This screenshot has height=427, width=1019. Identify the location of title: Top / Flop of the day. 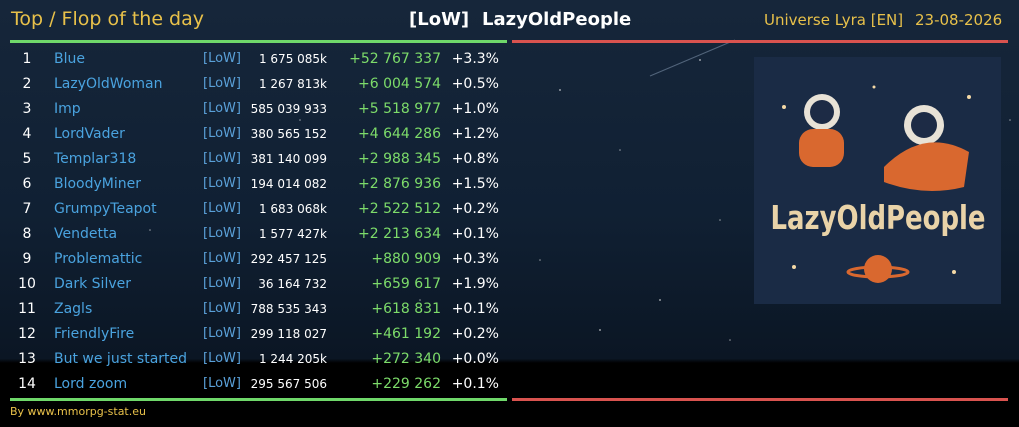
(107, 19).